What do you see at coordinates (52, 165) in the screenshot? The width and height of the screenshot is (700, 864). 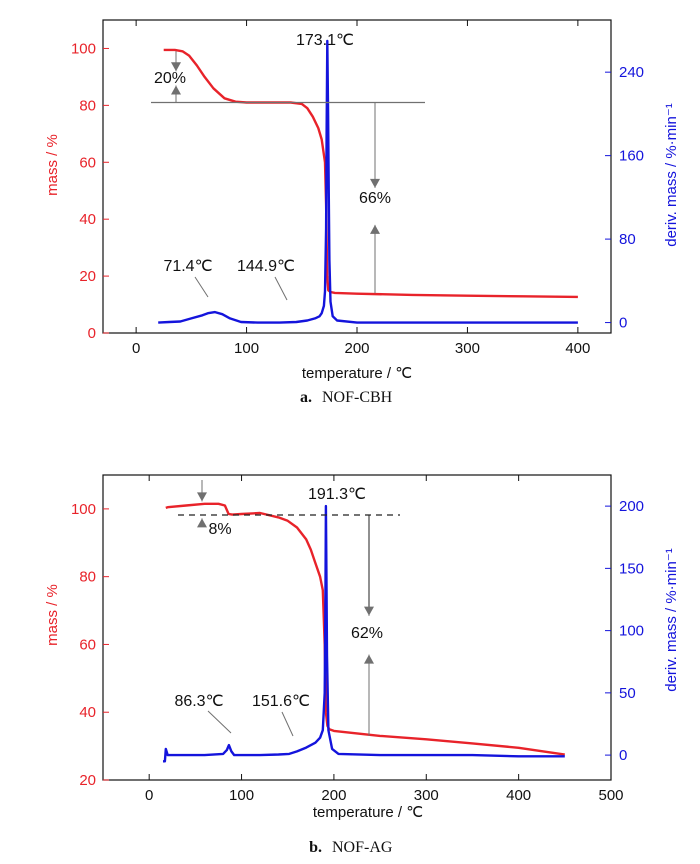 I see `left-axis-title-a: mass / %` at bounding box center [52, 165].